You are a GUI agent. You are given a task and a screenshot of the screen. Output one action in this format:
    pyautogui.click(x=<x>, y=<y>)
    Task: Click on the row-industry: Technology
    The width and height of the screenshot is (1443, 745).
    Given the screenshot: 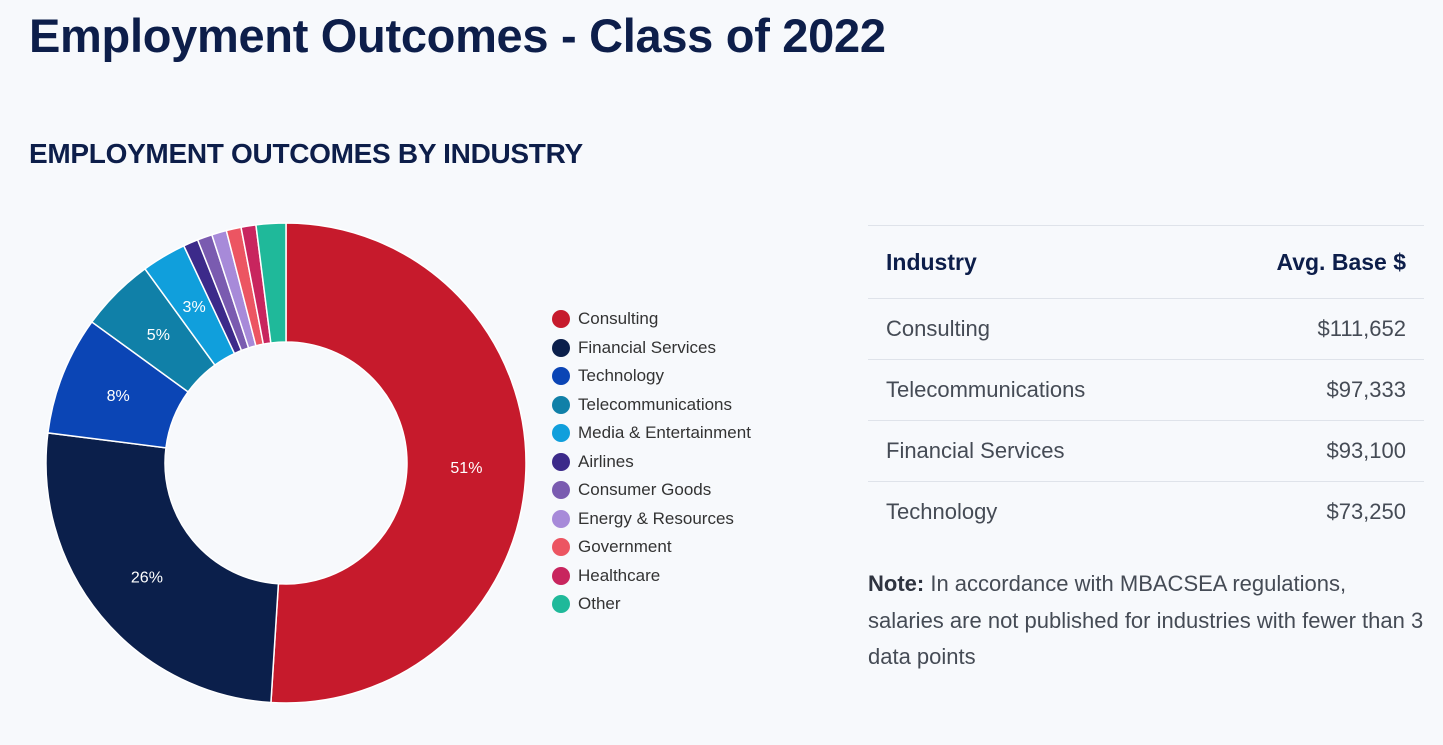 What is the action you would take?
    pyautogui.click(x=1031, y=511)
    